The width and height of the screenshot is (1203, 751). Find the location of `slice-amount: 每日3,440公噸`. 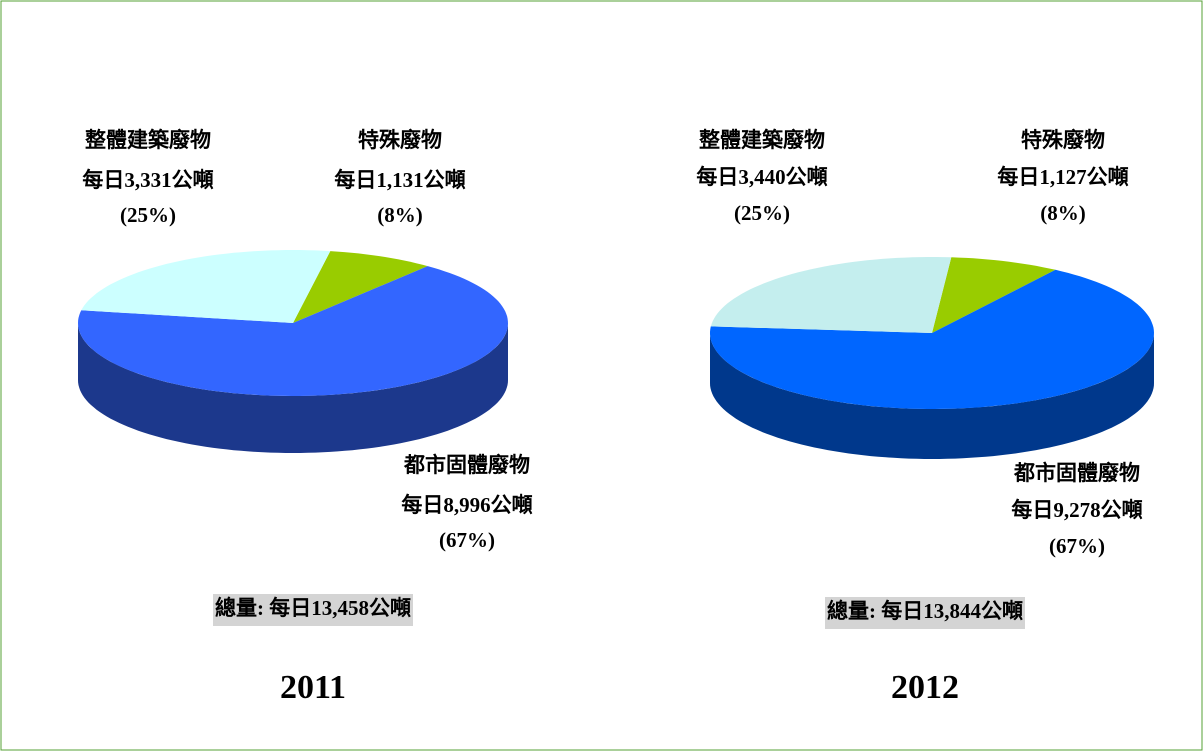

slice-amount: 每日3,440公噸 is located at coordinates (761, 177).